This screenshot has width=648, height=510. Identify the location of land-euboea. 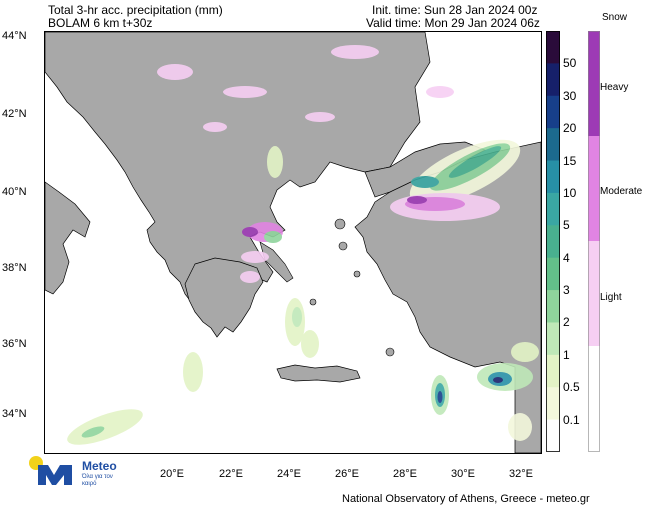
(276, 262).